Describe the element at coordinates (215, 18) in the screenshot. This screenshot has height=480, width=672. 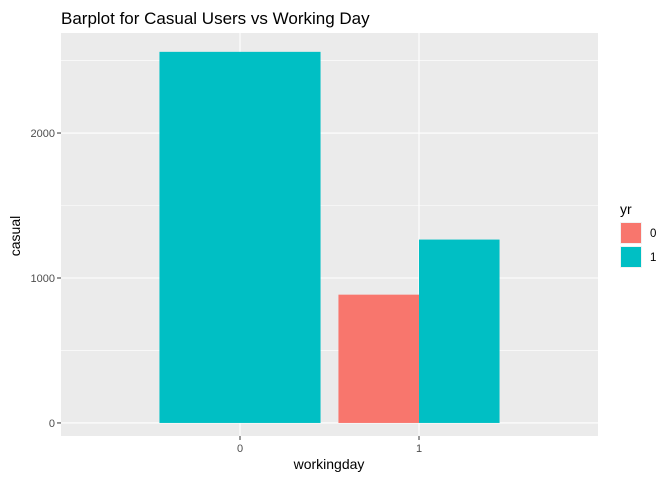
I see `chart-title: Barplot for Casual Users vs Working Day` at that location.